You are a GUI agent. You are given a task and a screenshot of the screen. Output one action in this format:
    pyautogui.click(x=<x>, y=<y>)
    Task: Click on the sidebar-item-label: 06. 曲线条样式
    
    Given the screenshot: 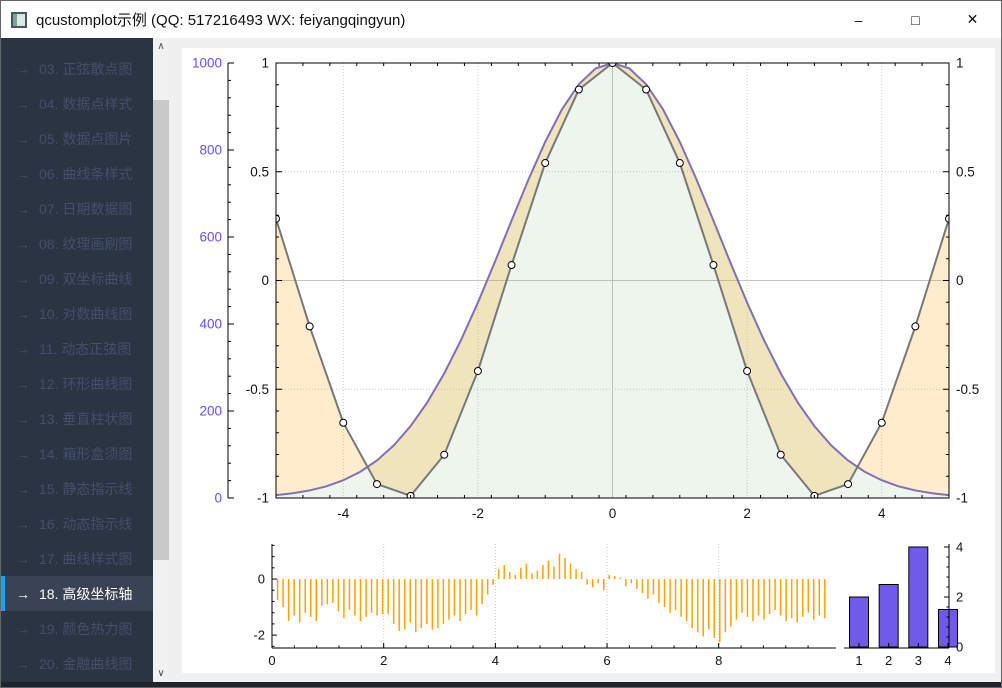 What is the action you would take?
    pyautogui.click(x=86, y=173)
    